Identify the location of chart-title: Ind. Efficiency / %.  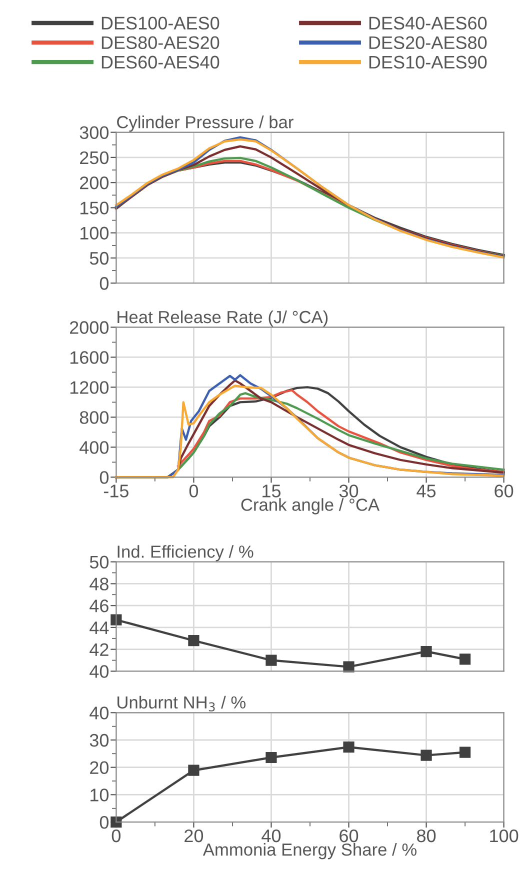
(186, 553).